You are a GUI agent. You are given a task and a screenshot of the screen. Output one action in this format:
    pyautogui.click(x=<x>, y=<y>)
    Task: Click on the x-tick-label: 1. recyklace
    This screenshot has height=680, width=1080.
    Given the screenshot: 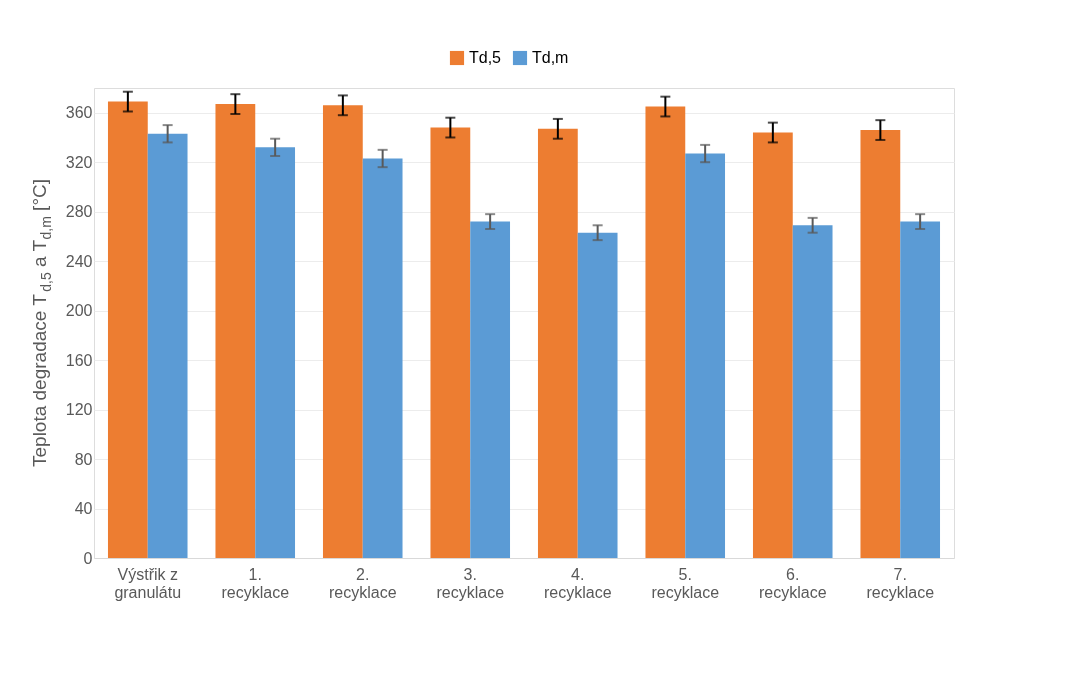 What is the action you would take?
    pyautogui.click(x=255, y=583)
    